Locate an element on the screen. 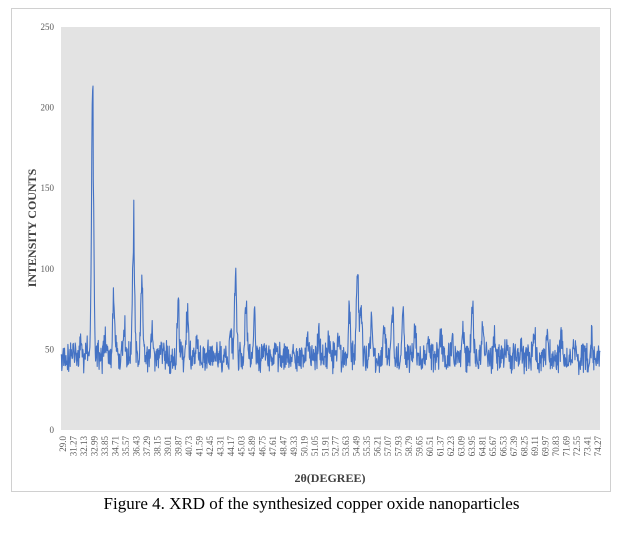 The height and width of the screenshot is (537, 623). y-tick-label: 0 is located at coordinates (52, 430).